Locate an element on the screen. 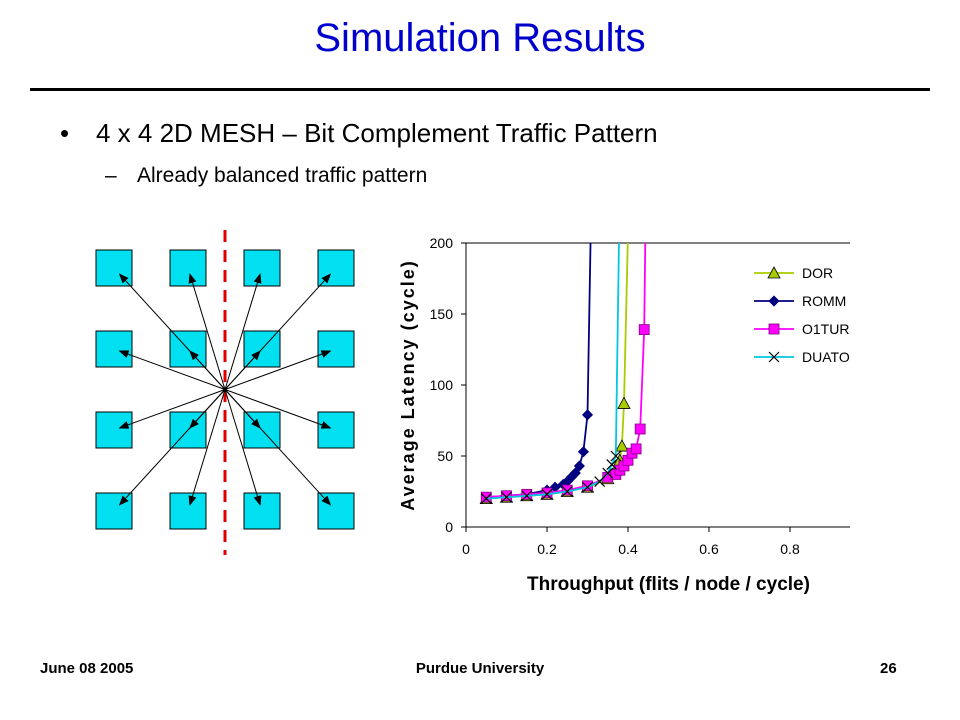 Image resolution: width=960 pixels, height=720 pixels. slide-title: Simulation Results is located at coordinates (480, 38).